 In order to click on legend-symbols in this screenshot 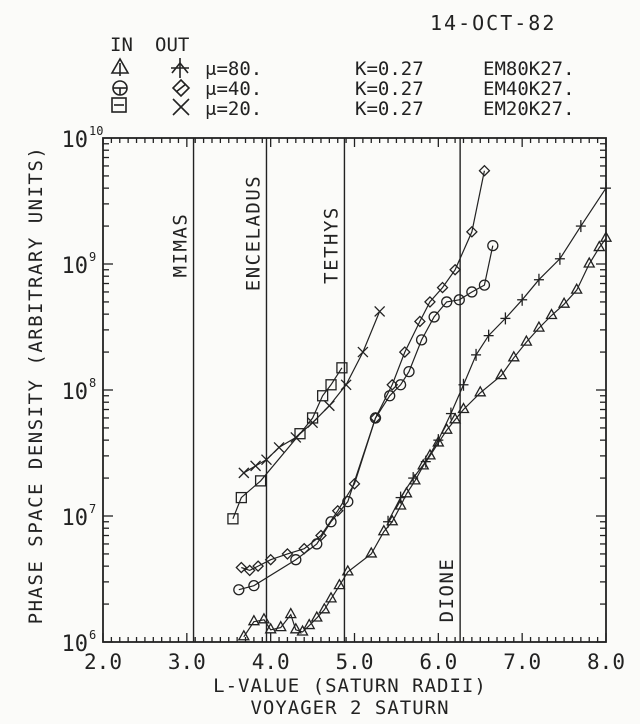, I will do `click(150, 86)`.